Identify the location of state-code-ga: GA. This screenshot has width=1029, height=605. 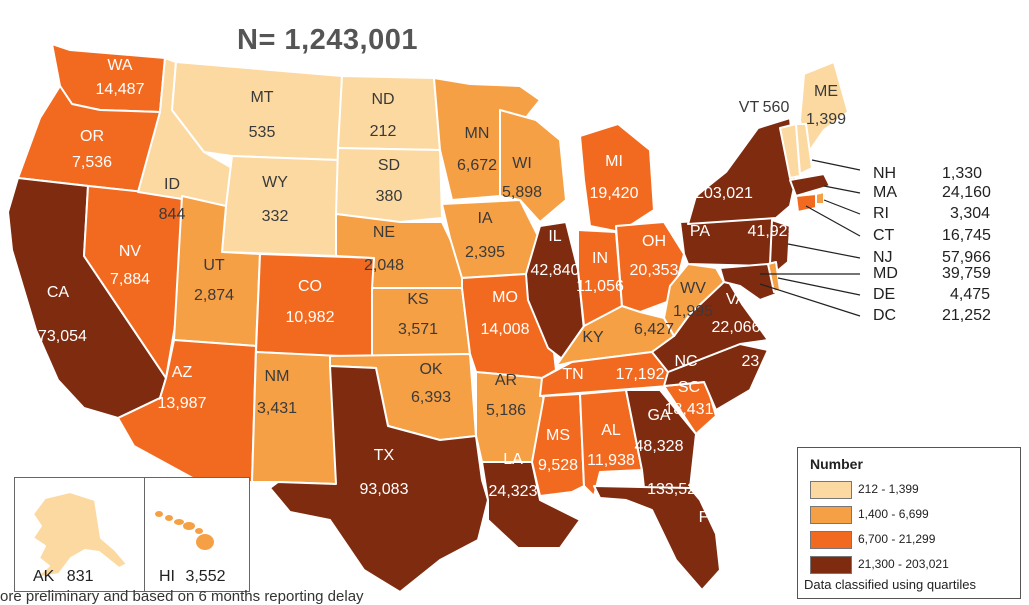
(658, 415).